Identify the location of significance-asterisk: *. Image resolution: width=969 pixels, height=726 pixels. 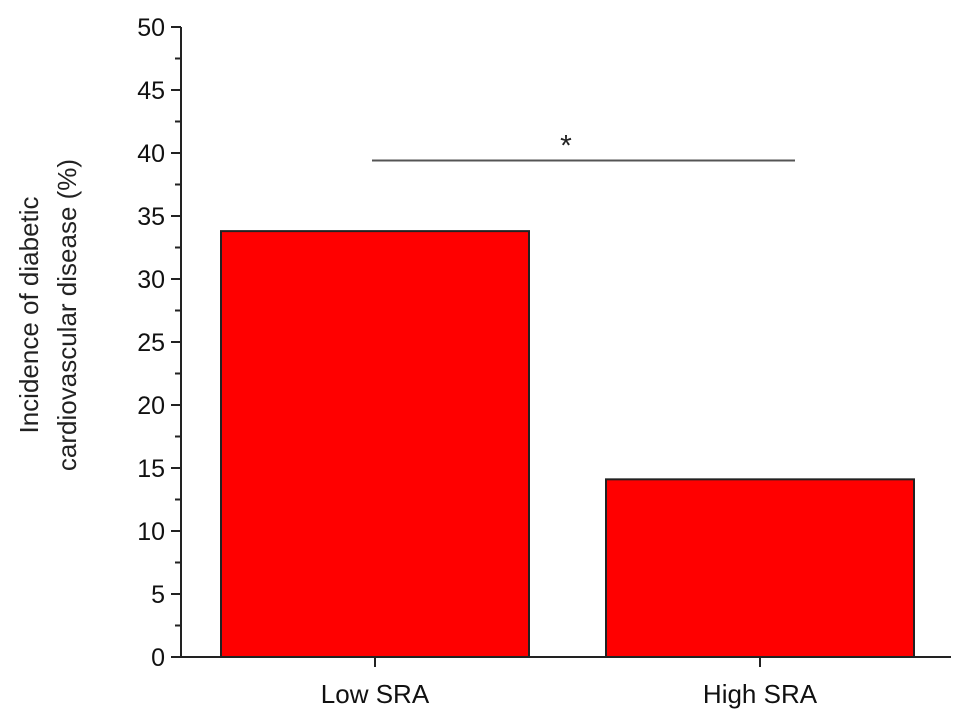
(566, 146).